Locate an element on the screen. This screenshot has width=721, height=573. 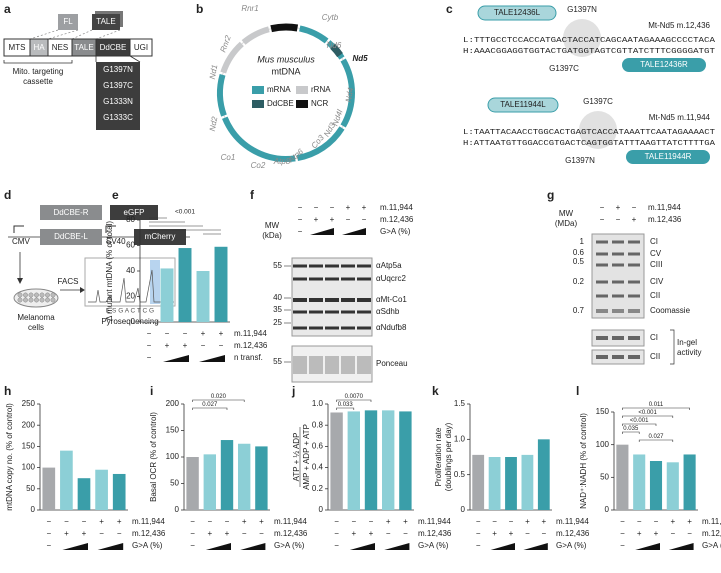
legend-swatch is located at coordinates (302, 104).